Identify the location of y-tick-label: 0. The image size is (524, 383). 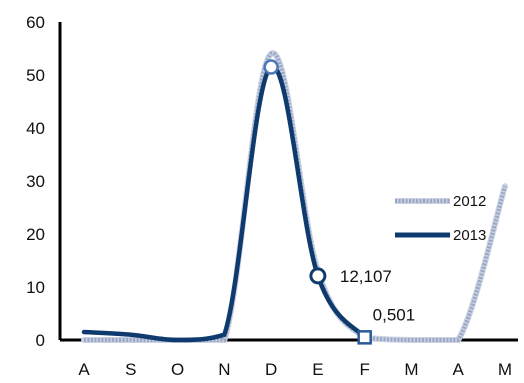
(40, 340).